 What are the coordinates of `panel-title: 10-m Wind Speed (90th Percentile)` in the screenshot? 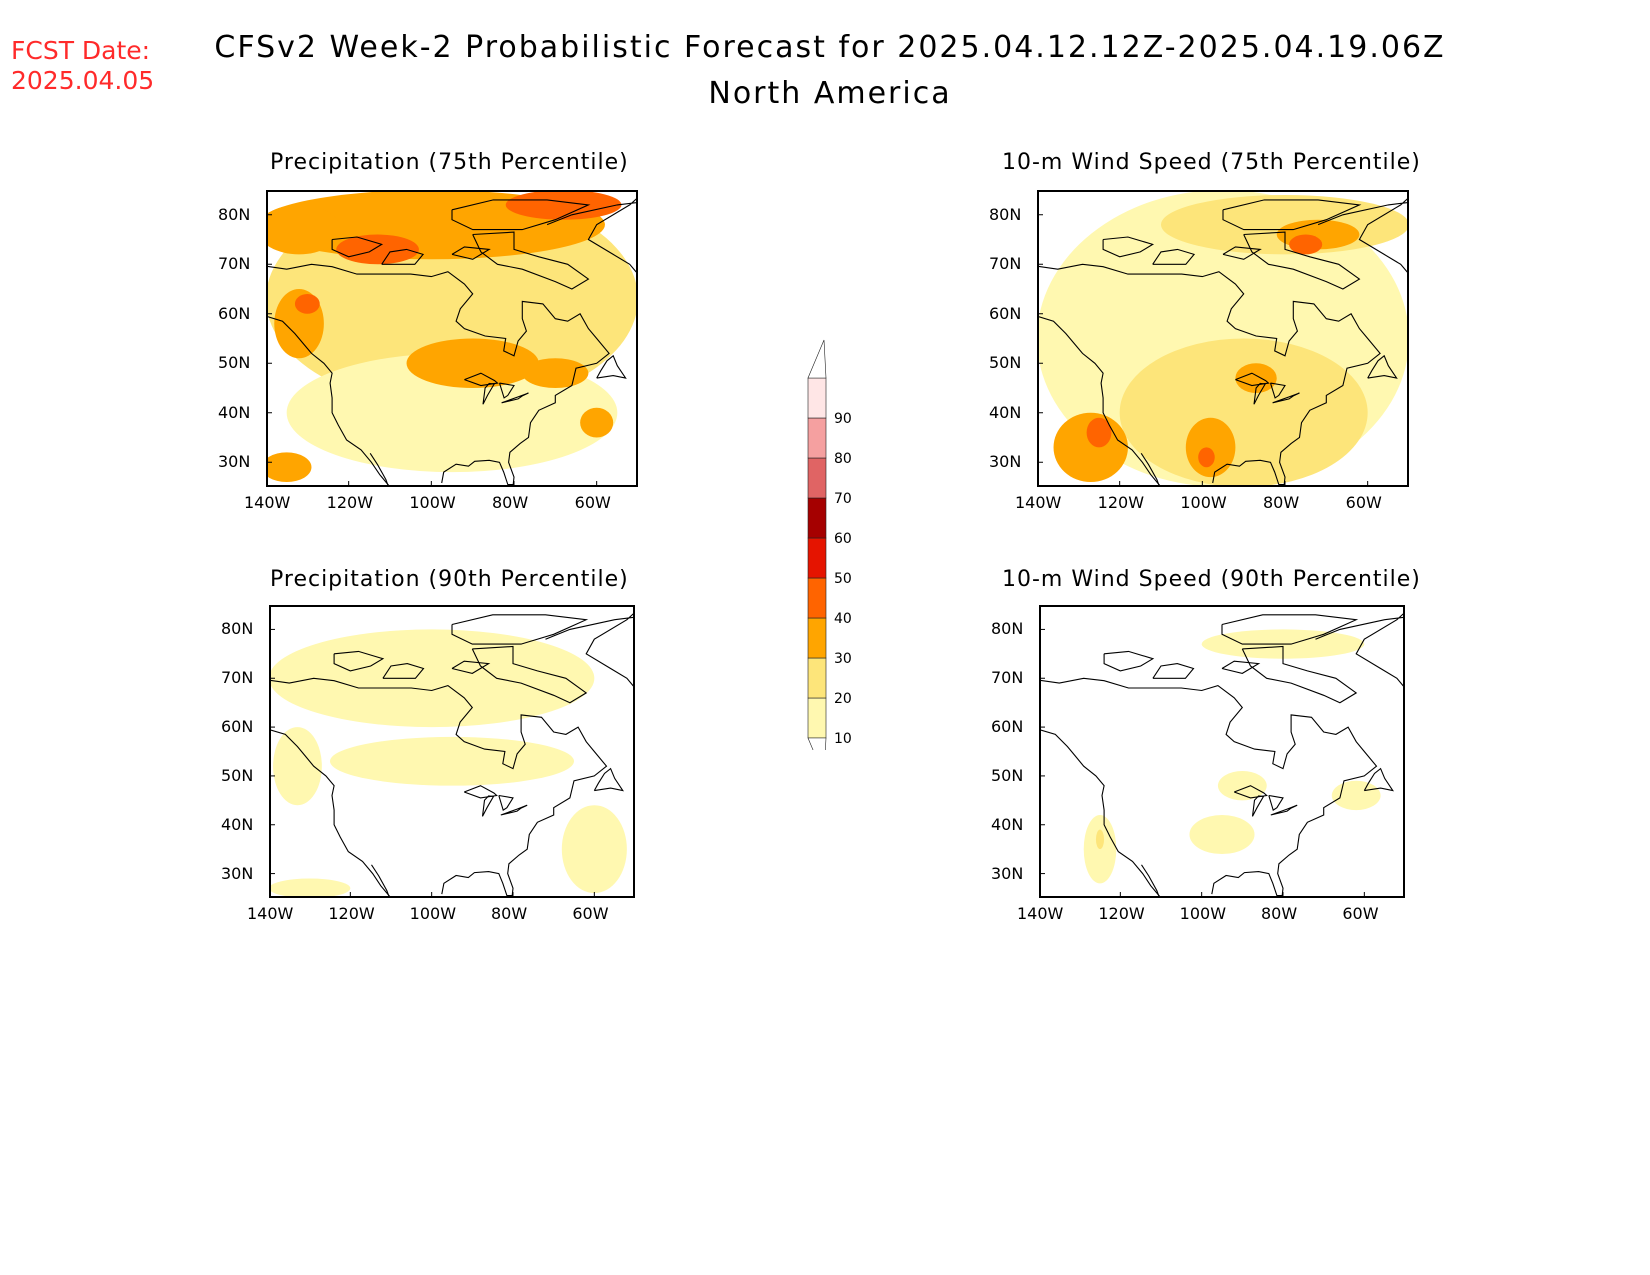 It's located at (1211, 579).